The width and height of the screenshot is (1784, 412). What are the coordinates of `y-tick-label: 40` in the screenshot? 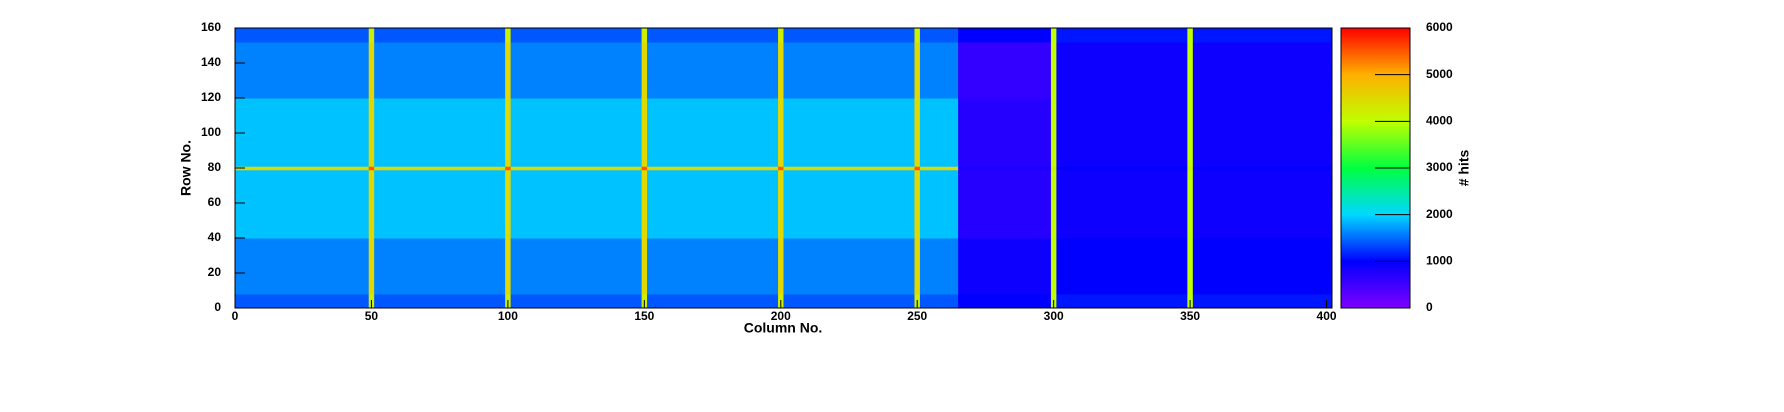 It's located at (215, 237).